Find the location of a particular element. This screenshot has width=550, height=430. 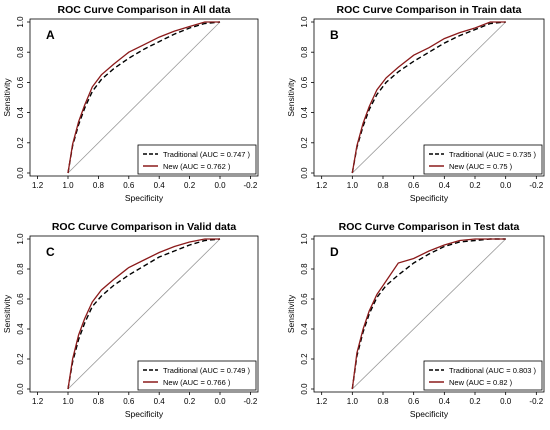

legend-entry: Traditional (AUC = 0.735 ) is located at coordinates (493, 154).